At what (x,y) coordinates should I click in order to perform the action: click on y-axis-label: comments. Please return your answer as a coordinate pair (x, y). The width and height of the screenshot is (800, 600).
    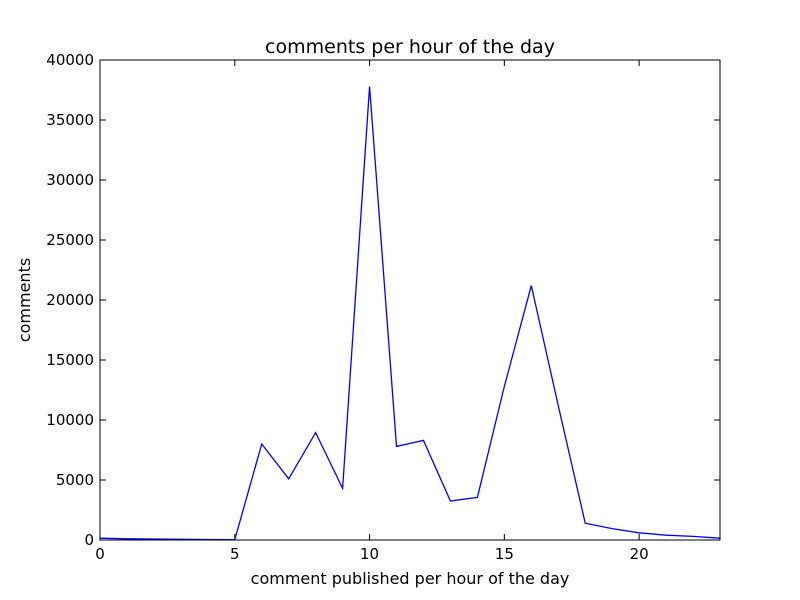
    Looking at the image, I should click on (24, 300).